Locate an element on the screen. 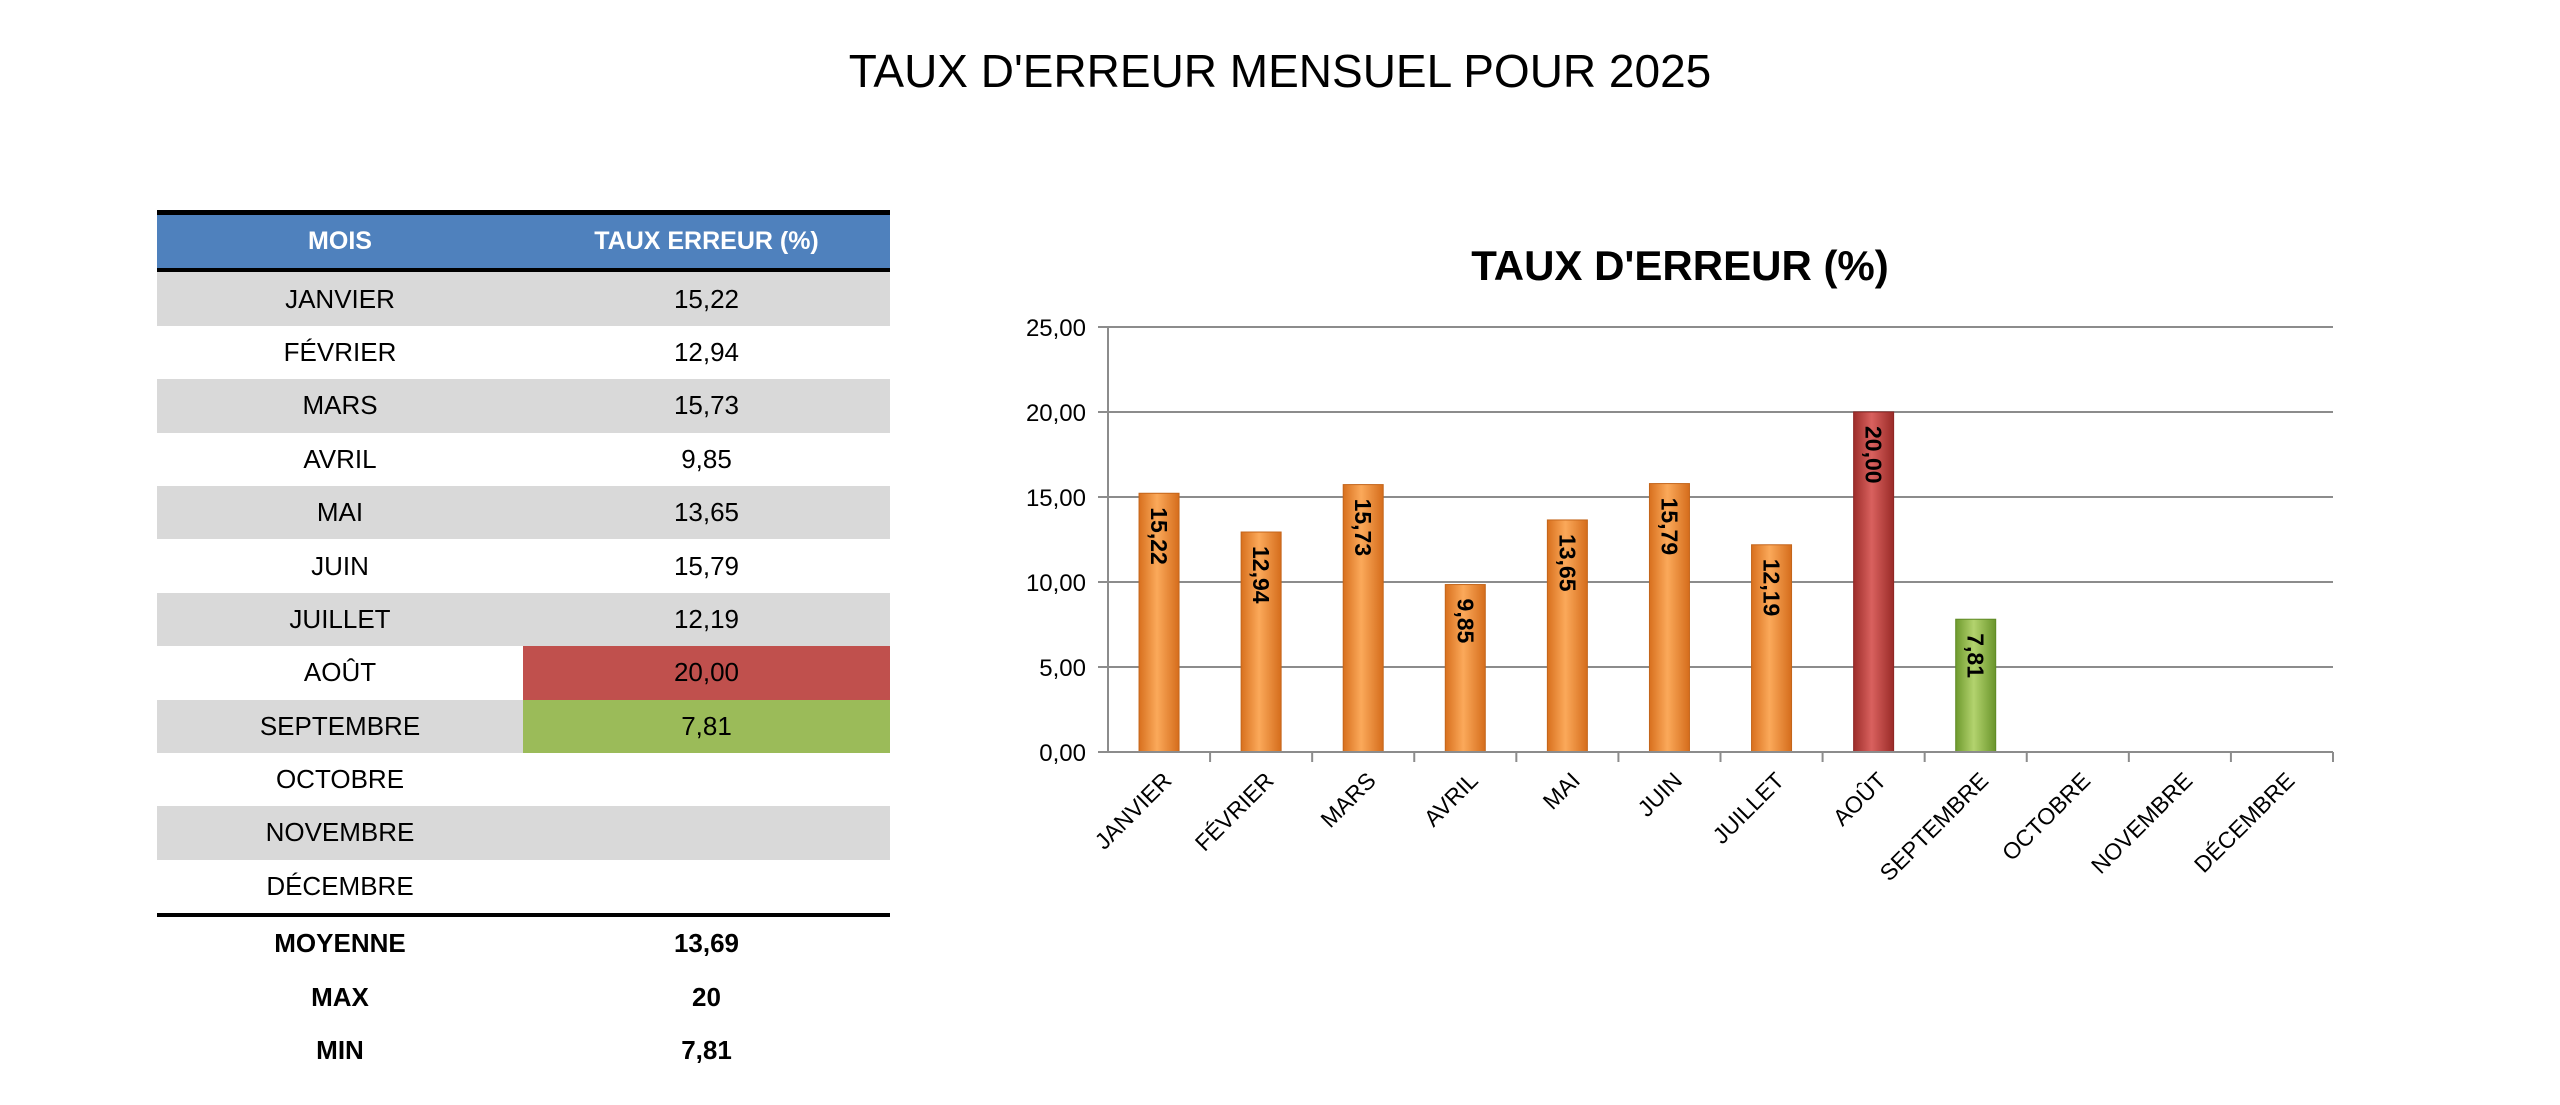  bar-avril is located at coordinates (1465, 668).